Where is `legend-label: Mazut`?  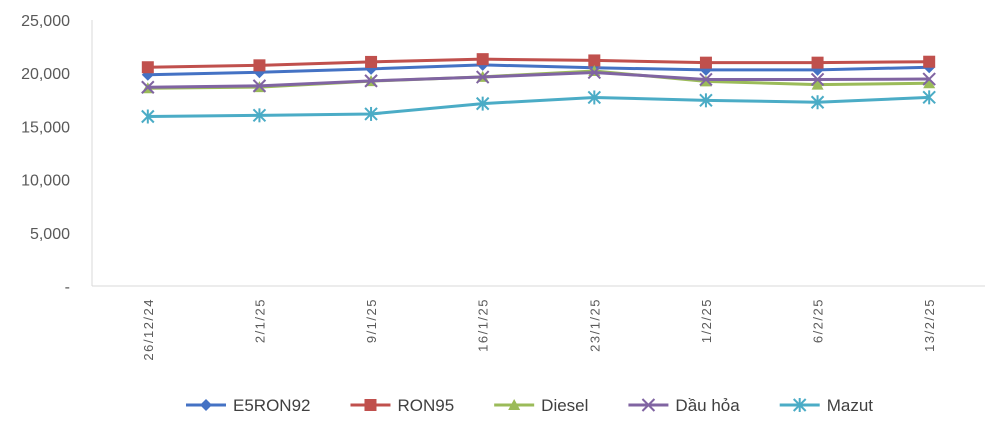 legend-label: Mazut is located at coordinates (850, 405).